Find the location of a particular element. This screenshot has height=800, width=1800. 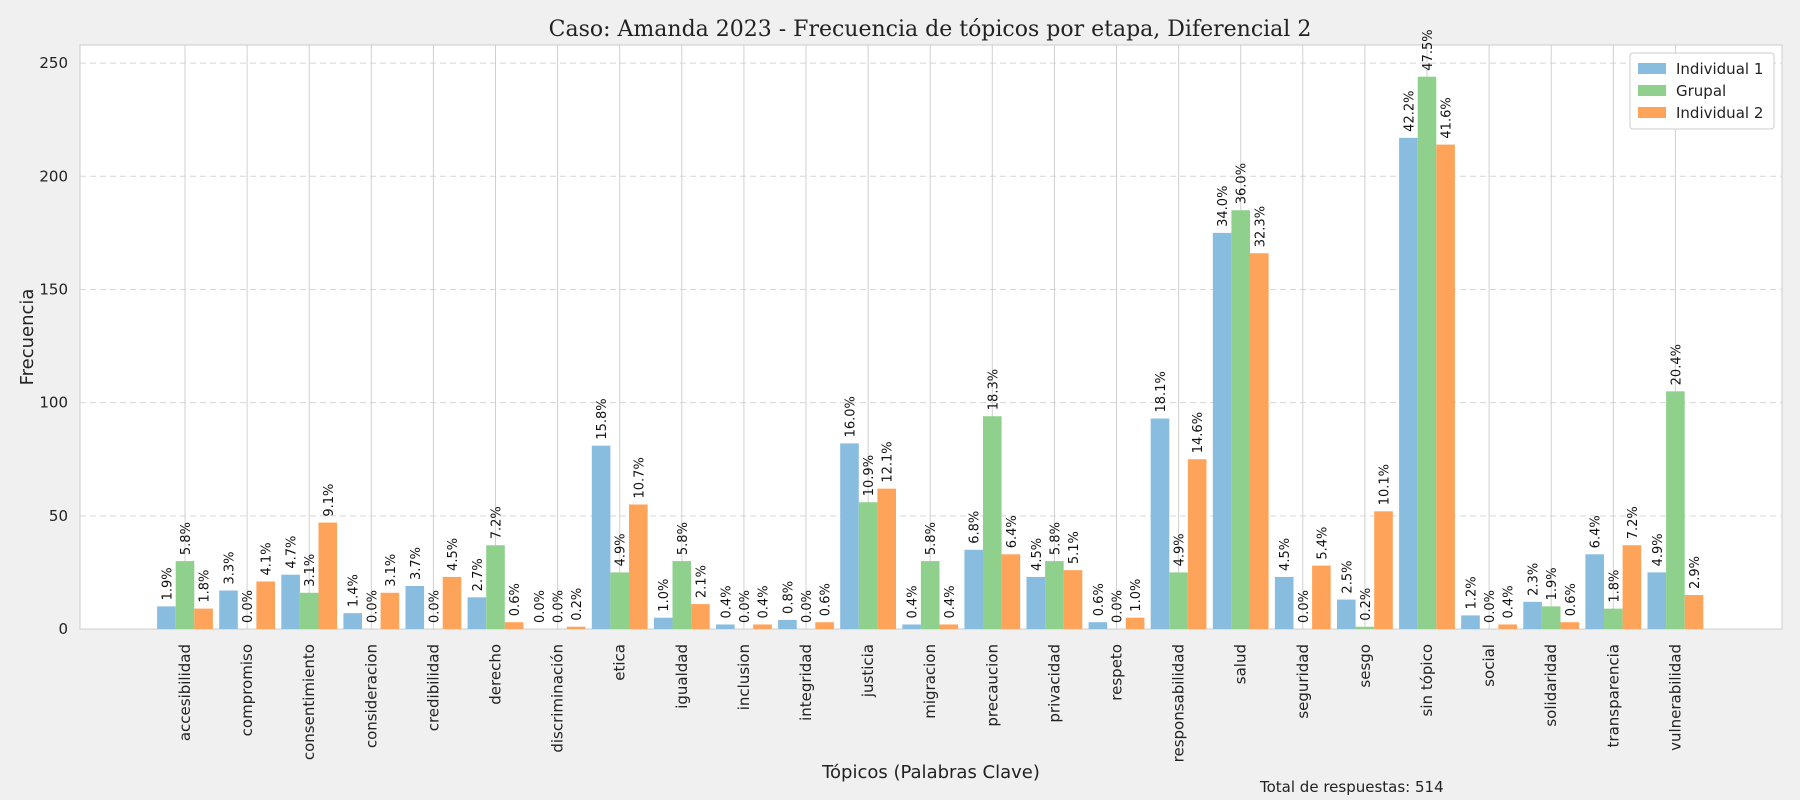

bar-value-label: 10.1% is located at coordinates (1385, 484).